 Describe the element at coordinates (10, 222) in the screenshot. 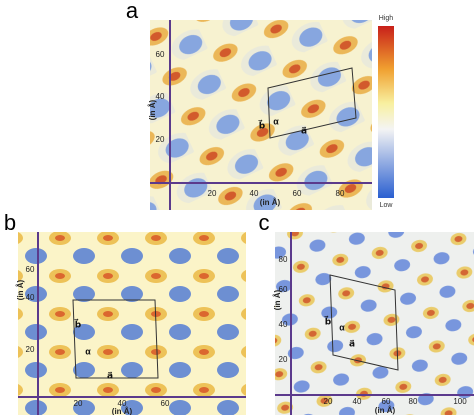

I see `panel-label: b` at that location.